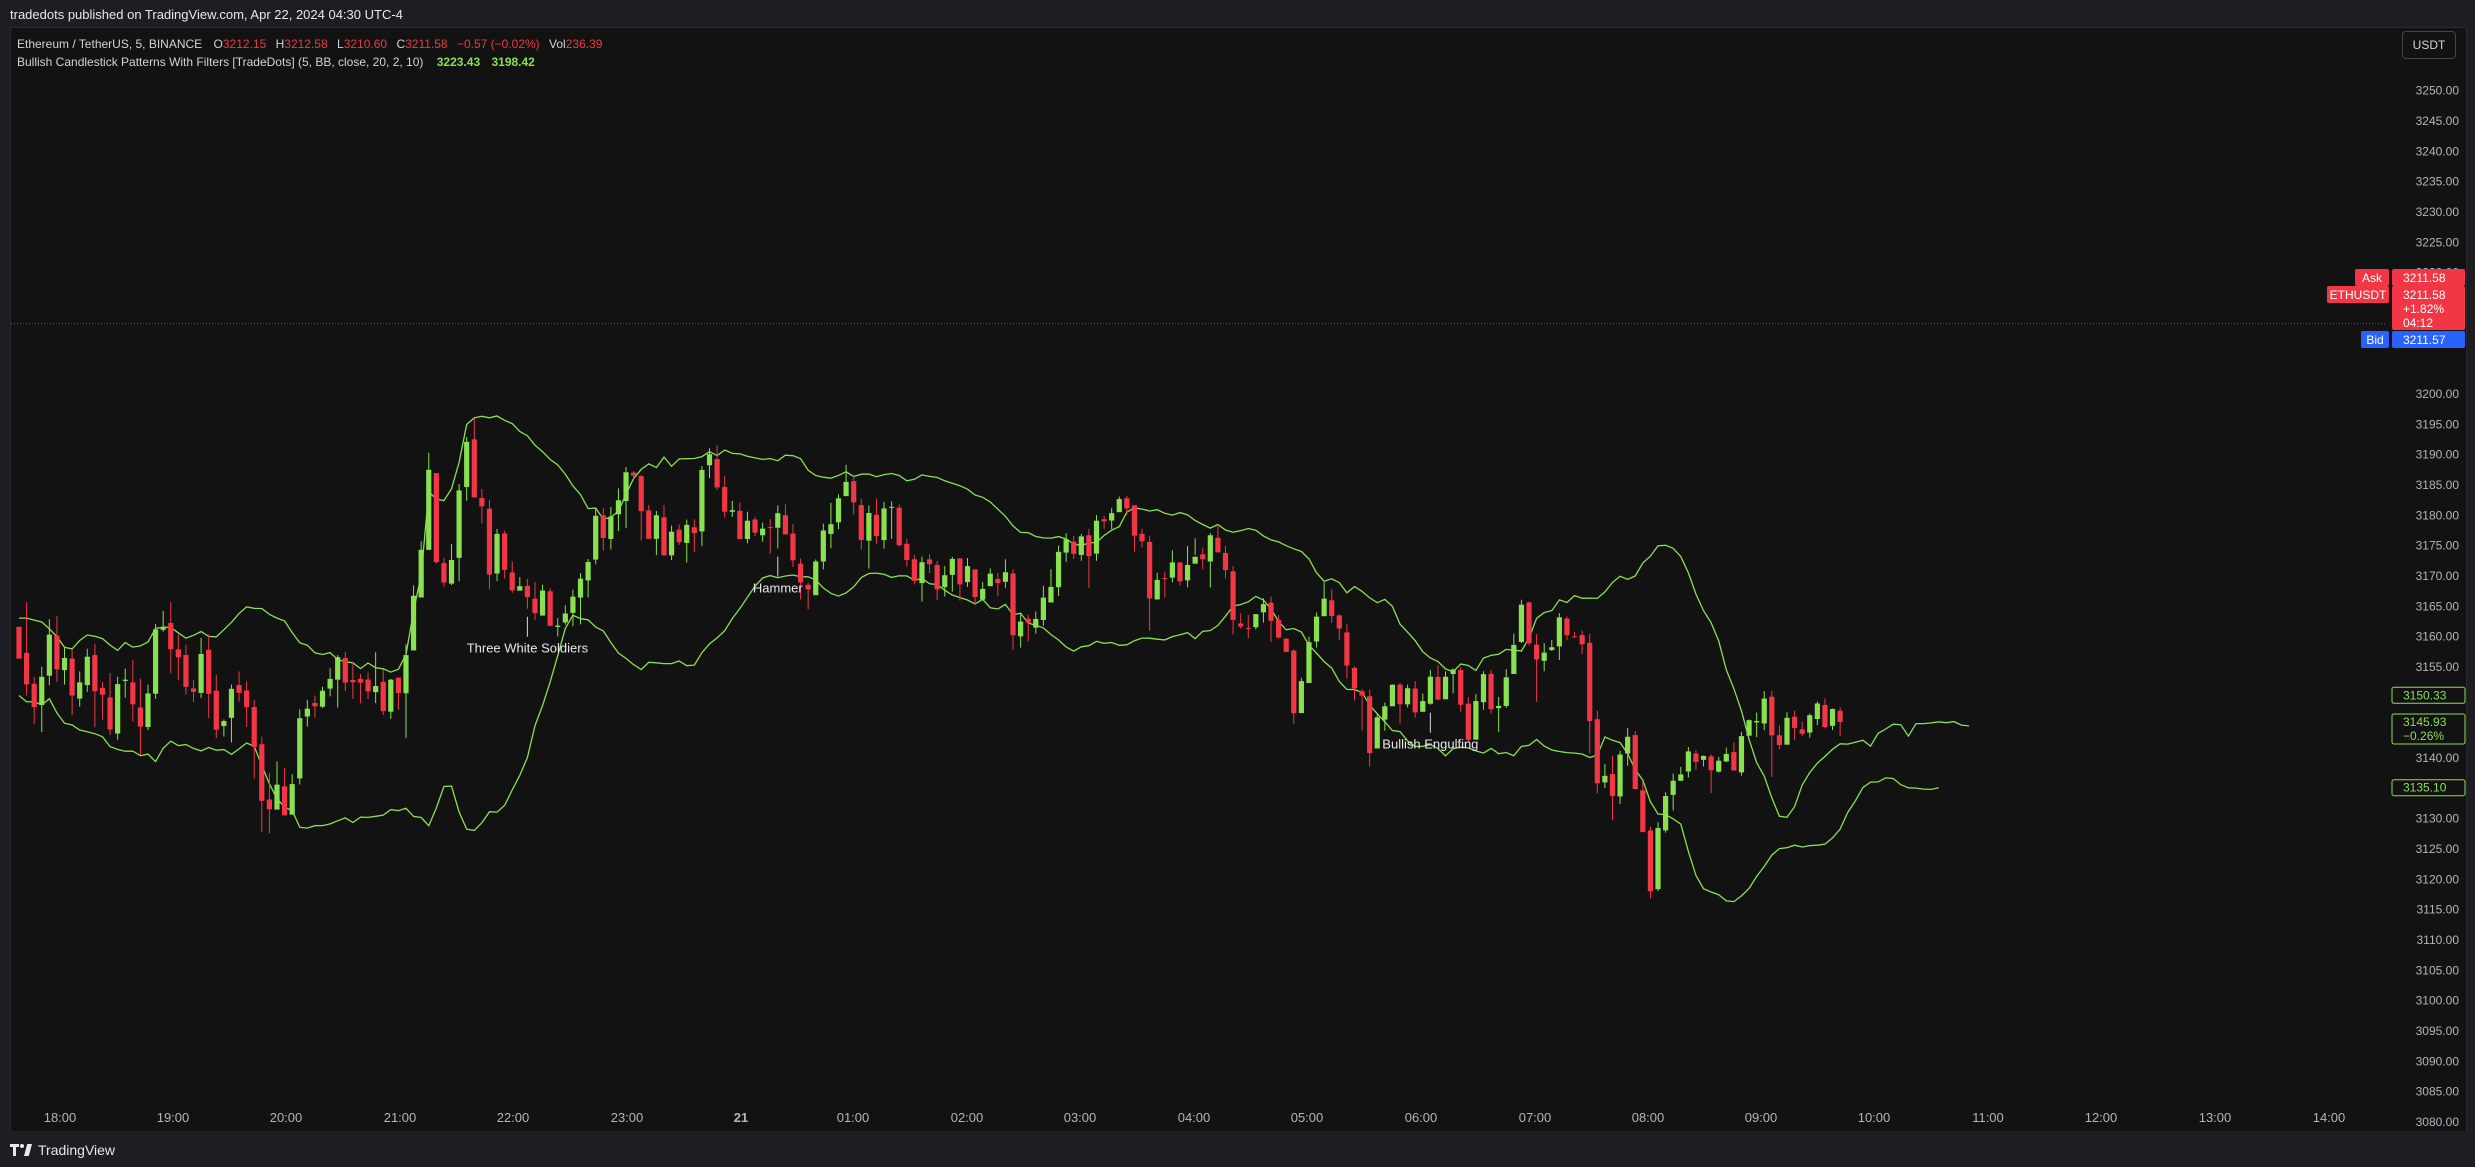  What do you see at coordinates (2358, 294) in the screenshot?
I see `symbol-label-tag` at bounding box center [2358, 294].